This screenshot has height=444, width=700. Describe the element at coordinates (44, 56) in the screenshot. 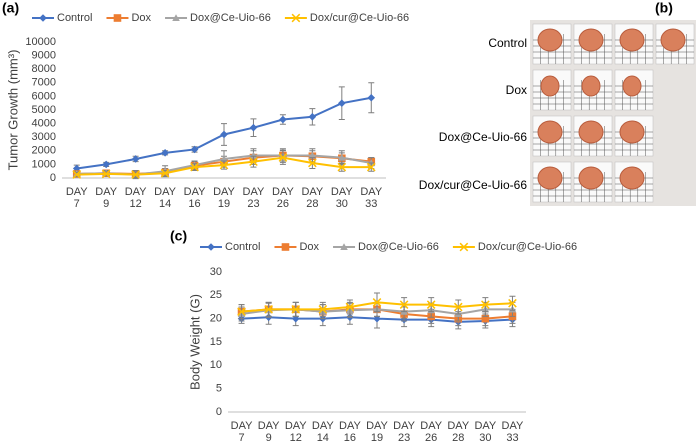

I see `y-tick-label: 9000` at that location.